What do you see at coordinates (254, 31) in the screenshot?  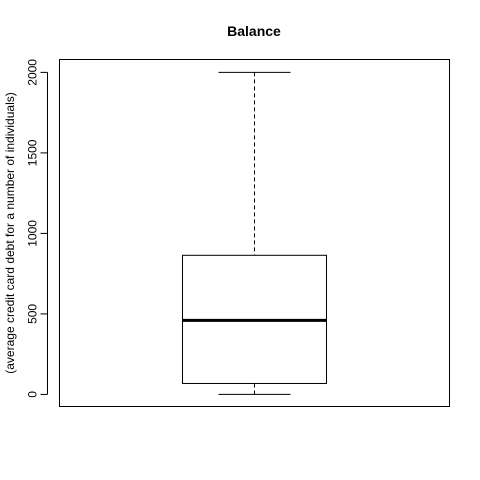 I see `chart-title: Balance` at bounding box center [254, 31].